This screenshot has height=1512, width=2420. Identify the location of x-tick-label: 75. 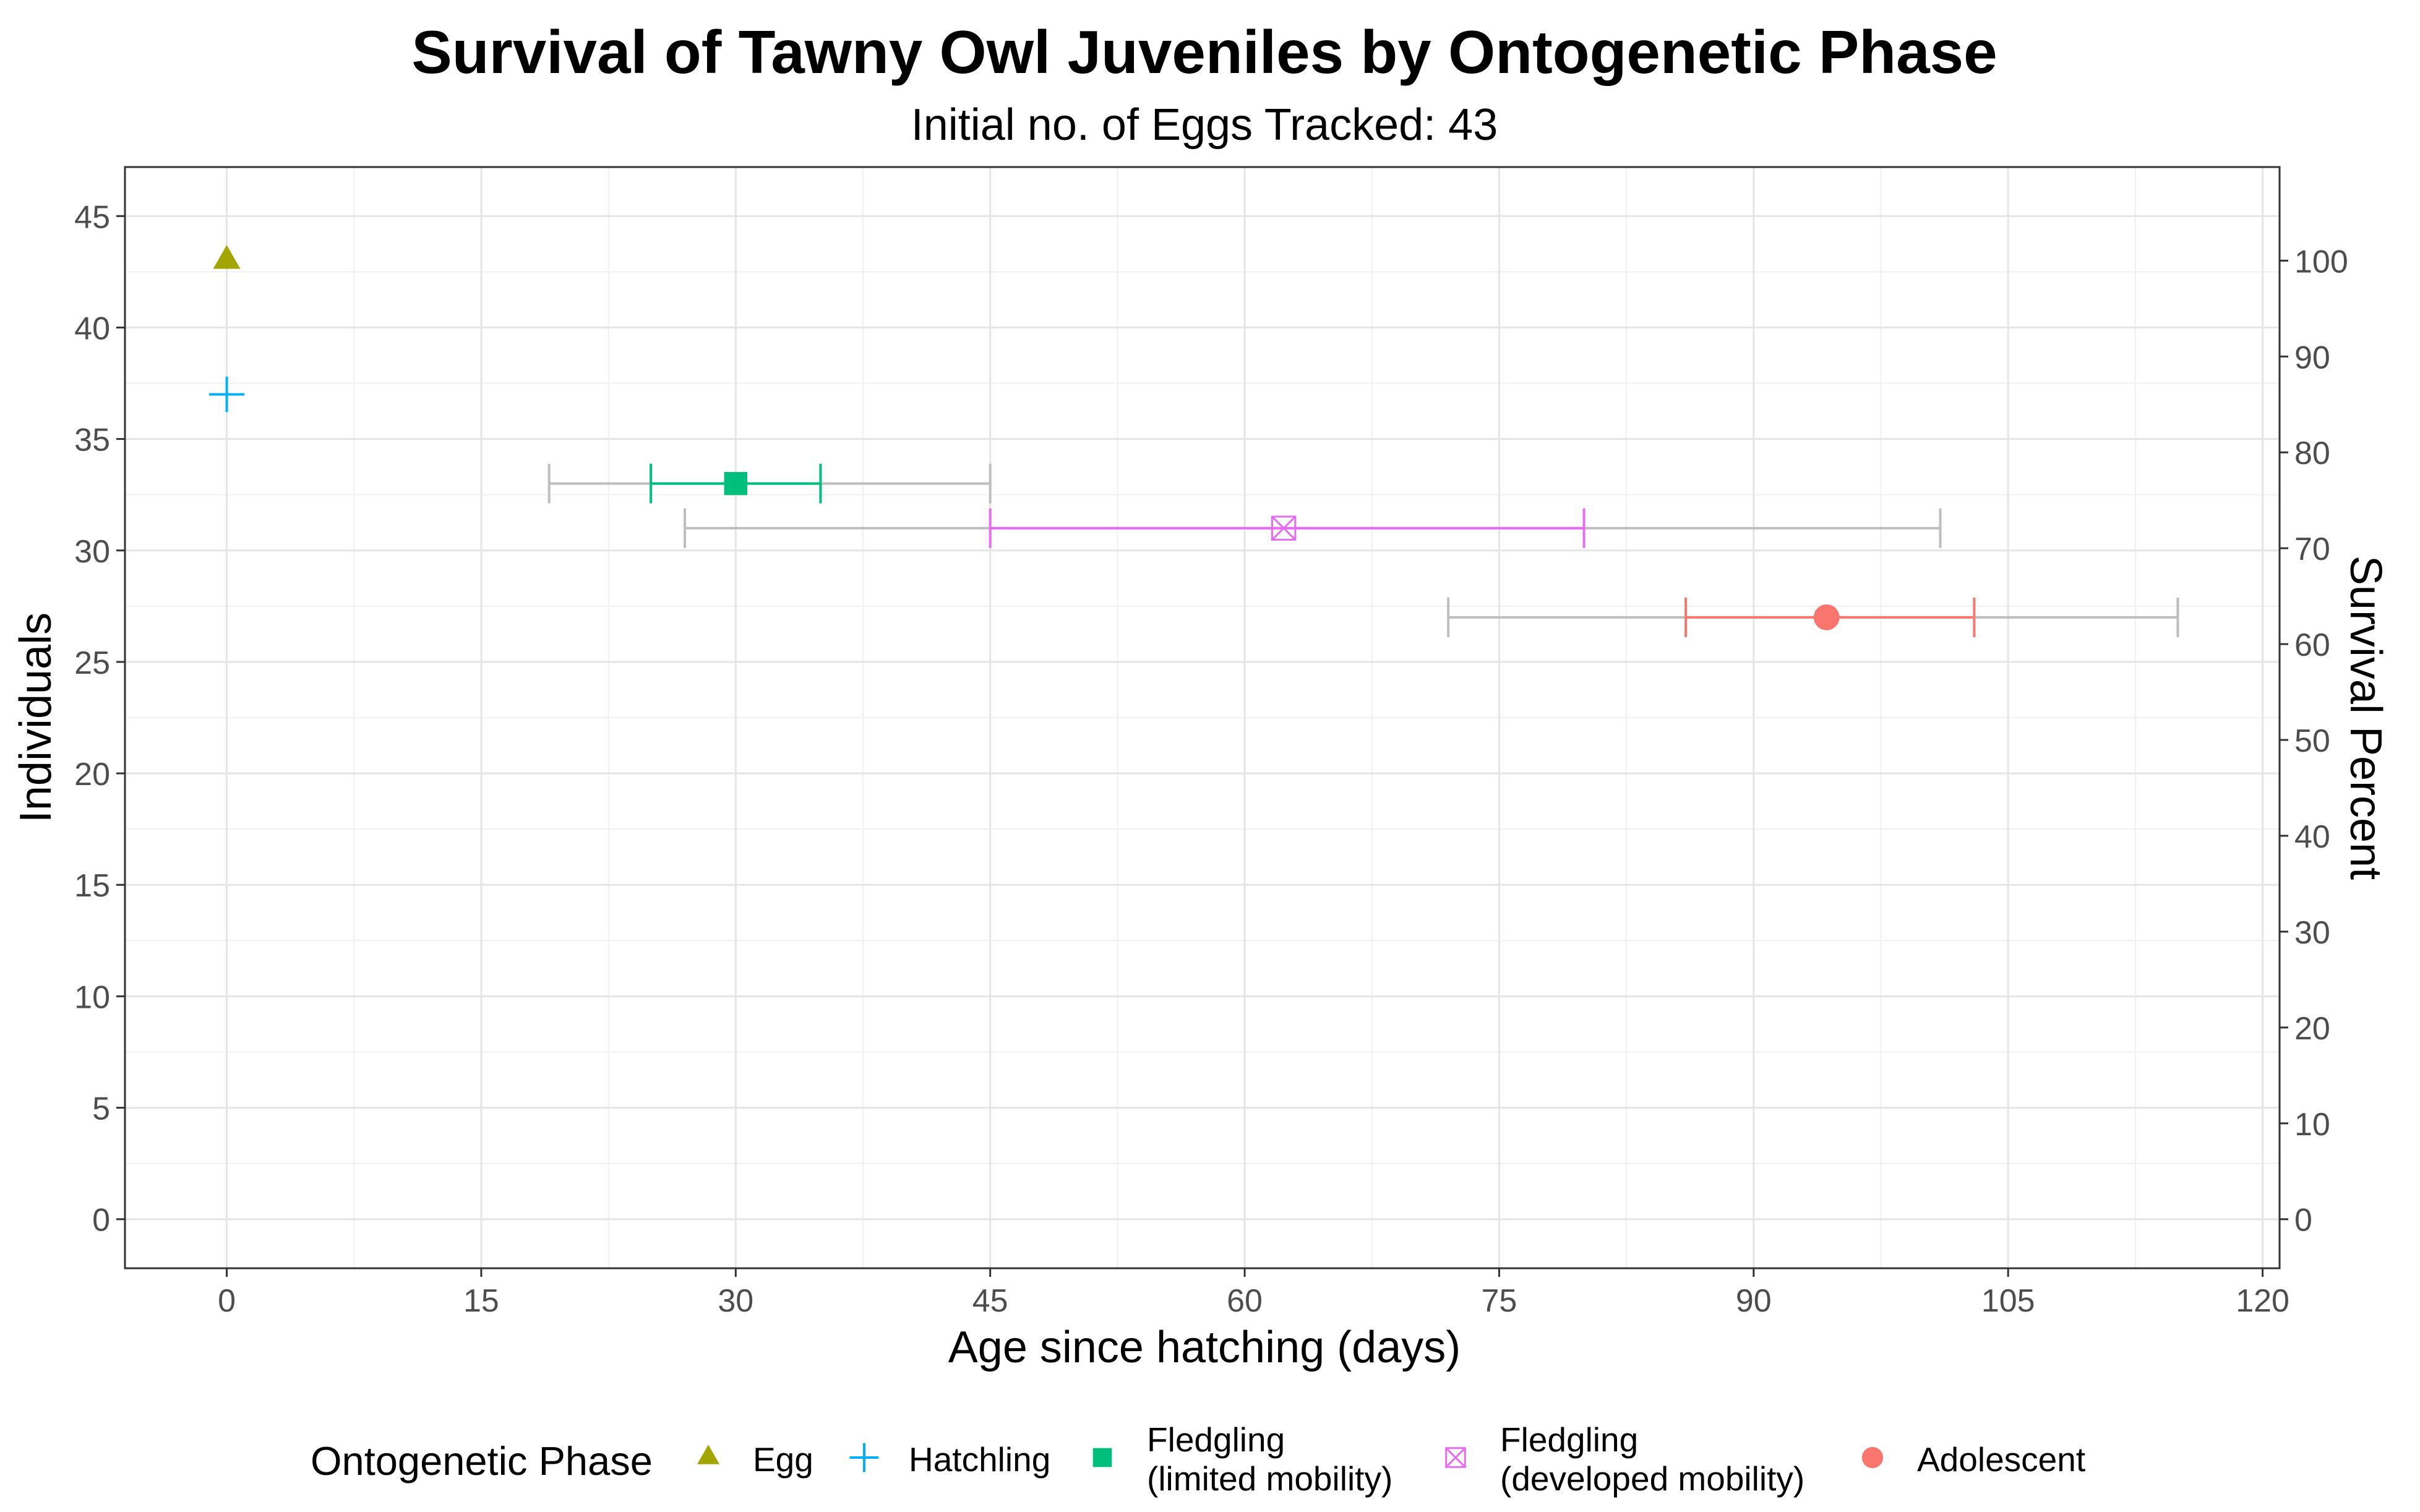
(1500, 1301).